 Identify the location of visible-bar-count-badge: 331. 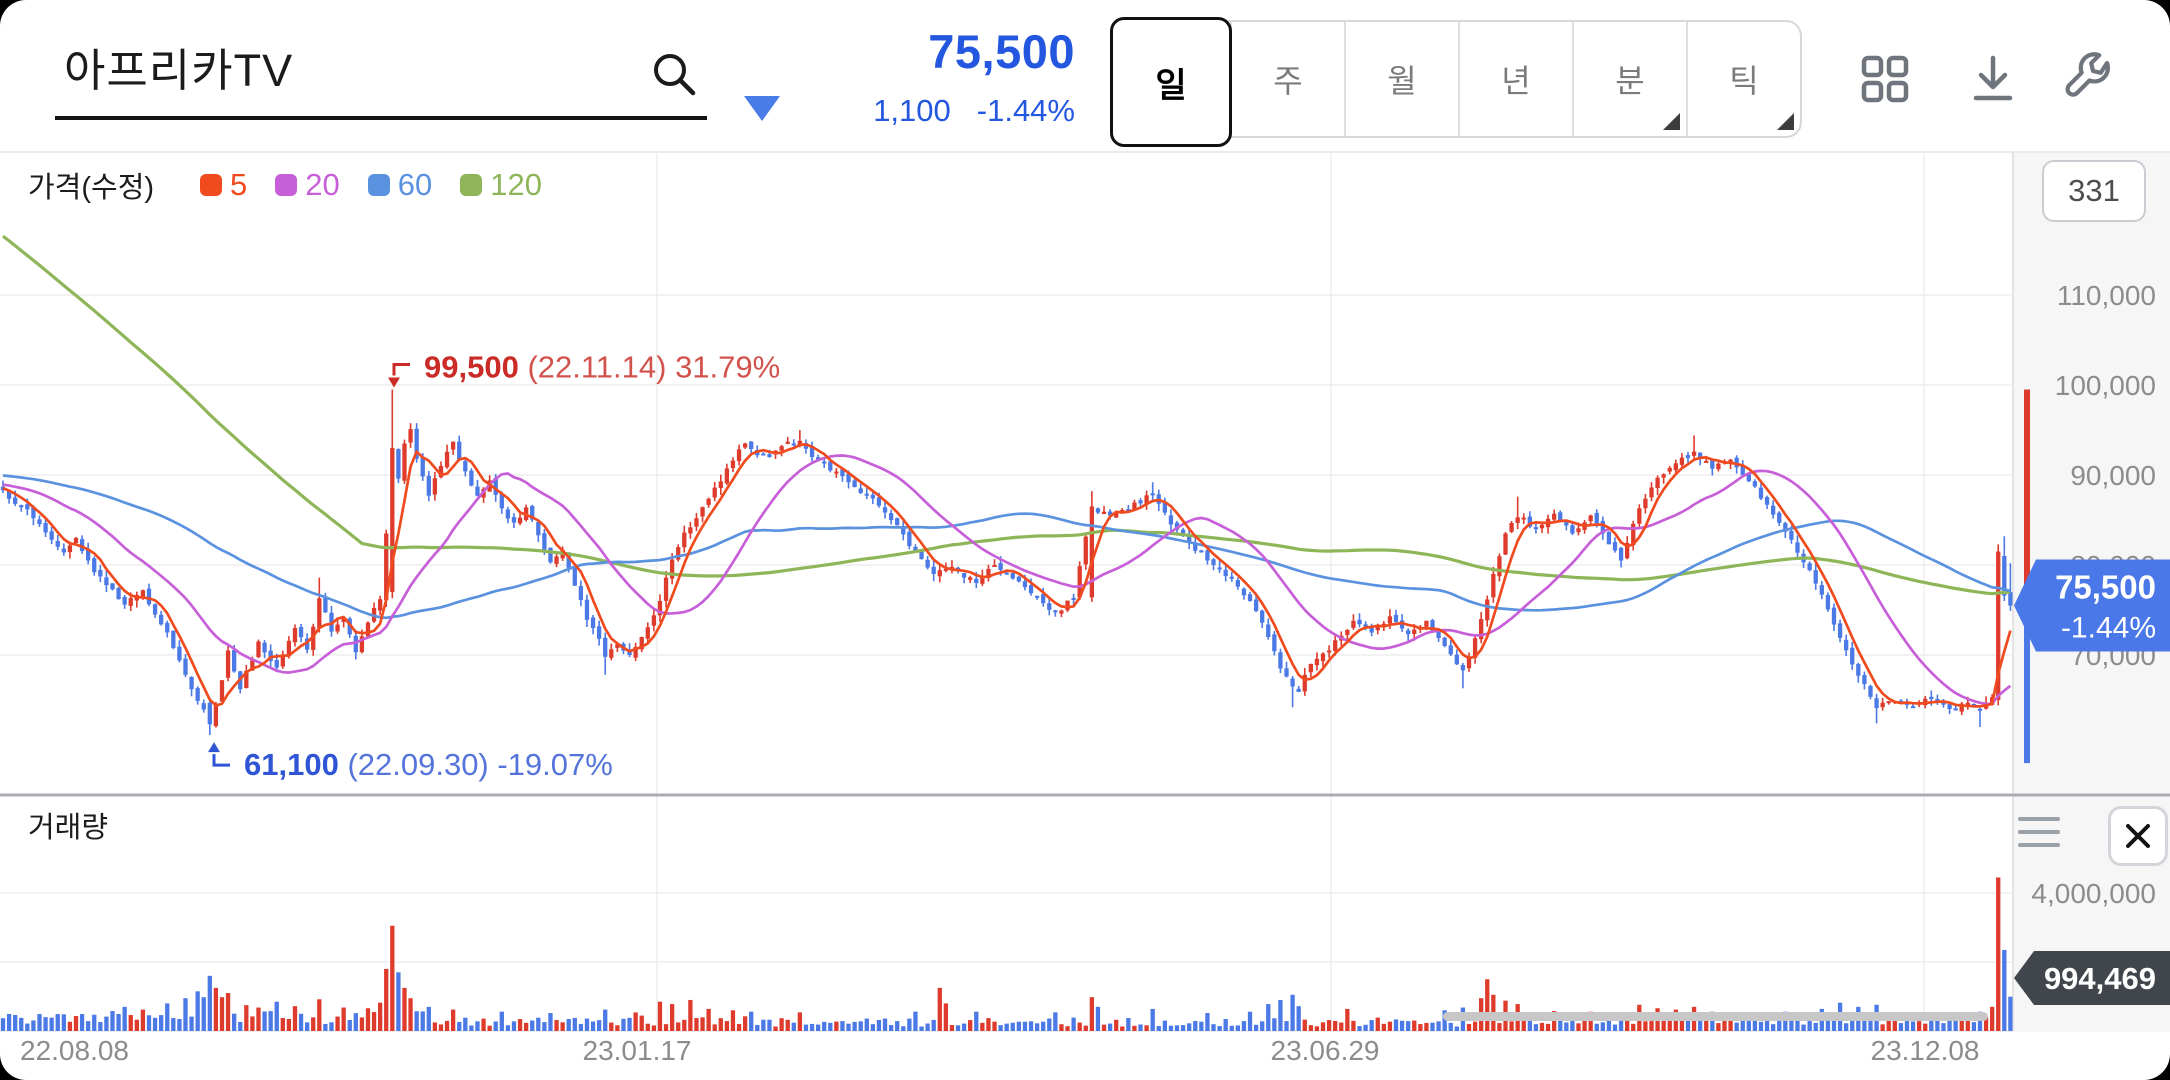
(2094, 191).